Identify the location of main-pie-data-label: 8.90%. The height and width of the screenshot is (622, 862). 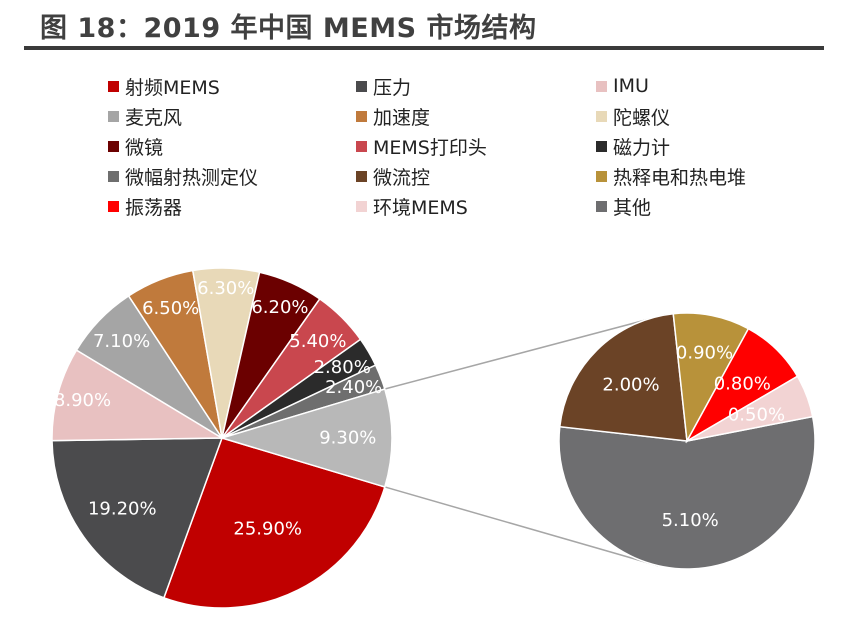
(82, 400).